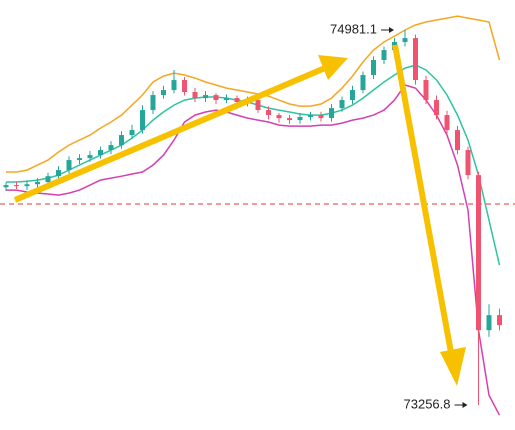  What do you see at coordinates (353, 28) in the screenshot?
I see `extreme-label: 74981.1` at bounding box center [353, 28].